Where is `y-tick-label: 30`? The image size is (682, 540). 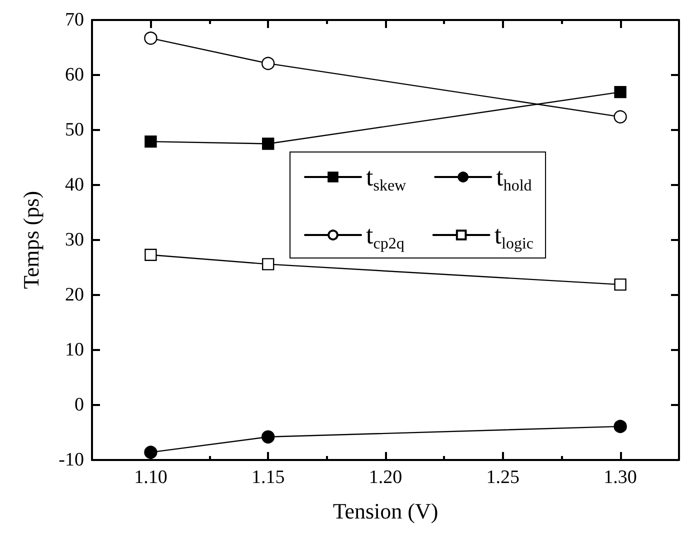
y-tick-label: 30 is located at coordinates (74, 240).